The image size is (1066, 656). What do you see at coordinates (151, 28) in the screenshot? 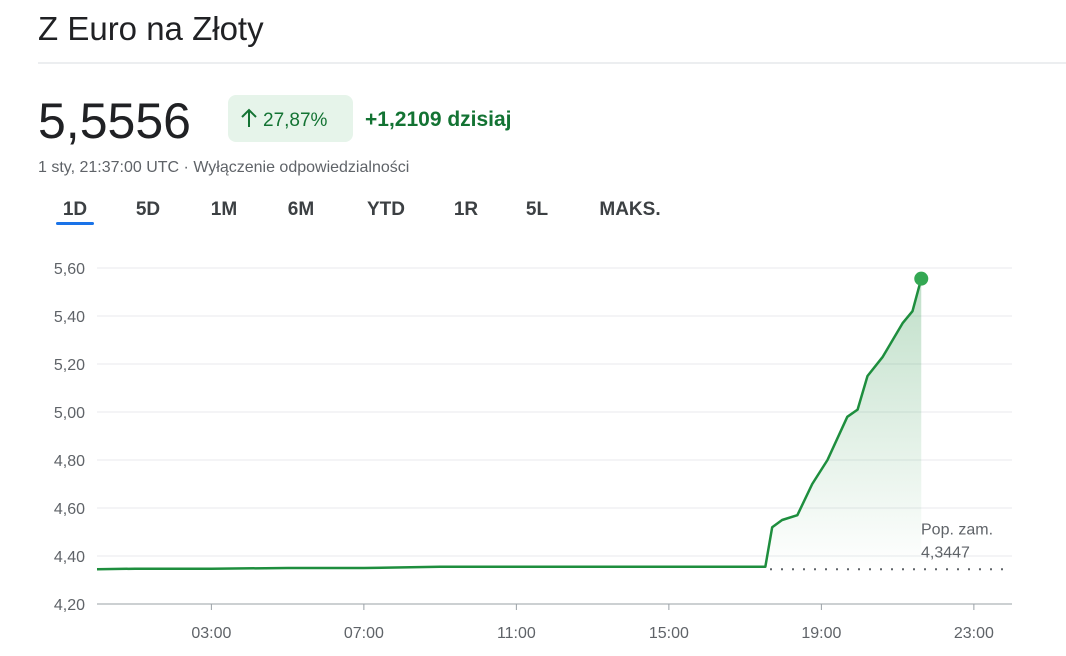
I see `title: Z Euro na Złoty` at bounding box center [151, 28].